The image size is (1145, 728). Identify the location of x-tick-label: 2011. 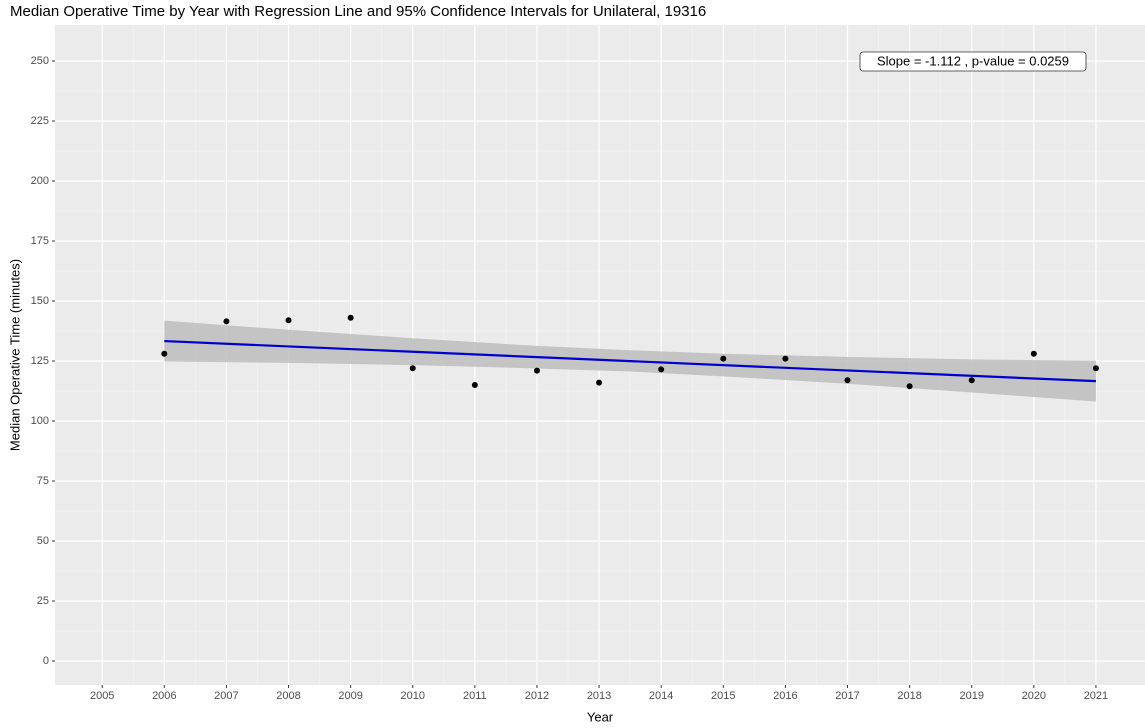
(475, 696).